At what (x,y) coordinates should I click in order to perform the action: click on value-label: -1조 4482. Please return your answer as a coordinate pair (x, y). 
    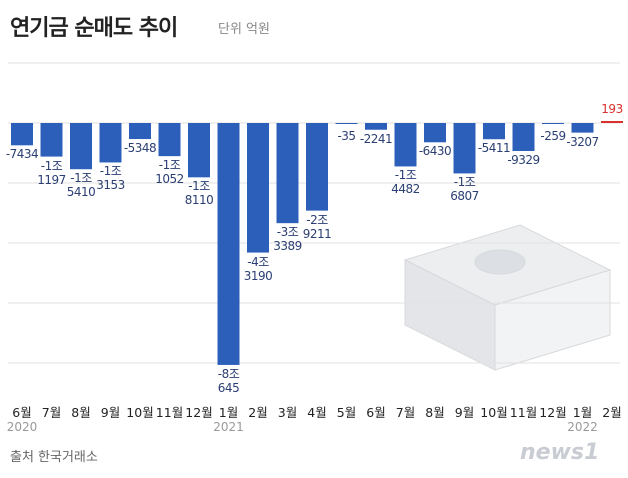
    Looking at the image, I should click on (405, 182).